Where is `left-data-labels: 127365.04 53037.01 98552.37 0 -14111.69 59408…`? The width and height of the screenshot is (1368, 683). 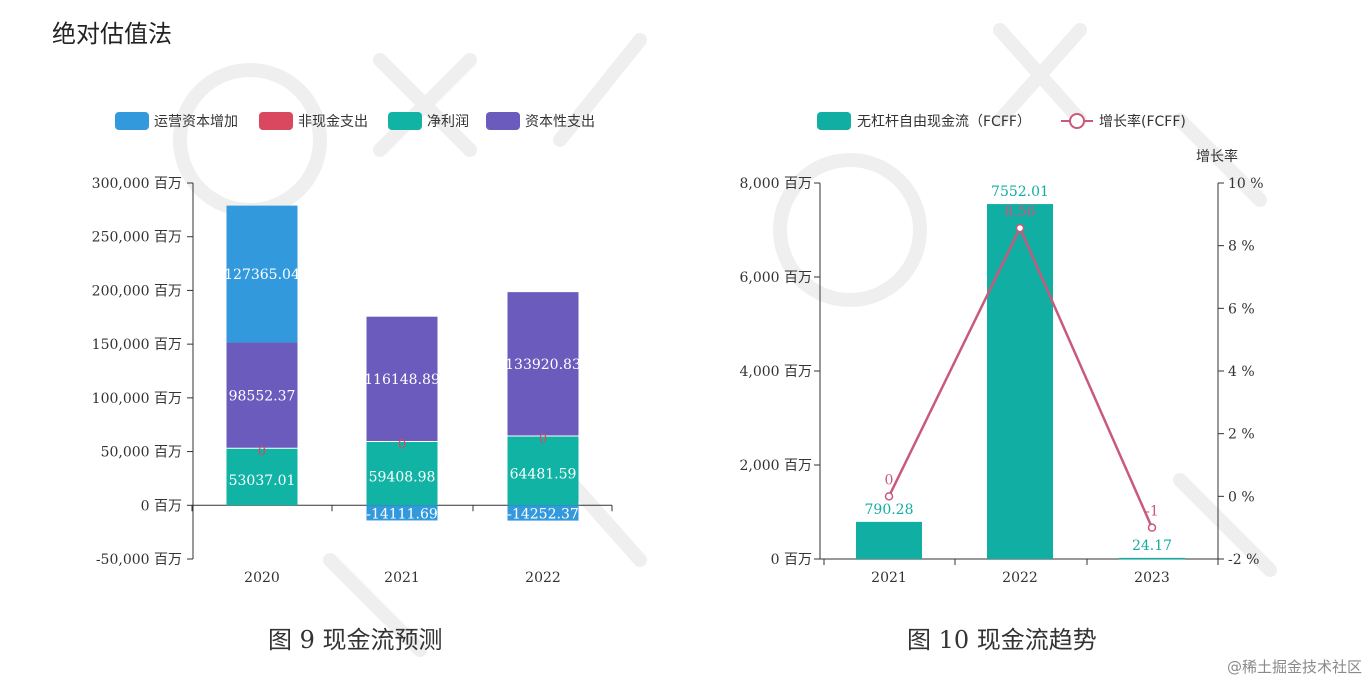
left-data-labels: 127365.04 53037.01 98552.37 0 -14111.69 59408… is located at coordinates (402, 394).